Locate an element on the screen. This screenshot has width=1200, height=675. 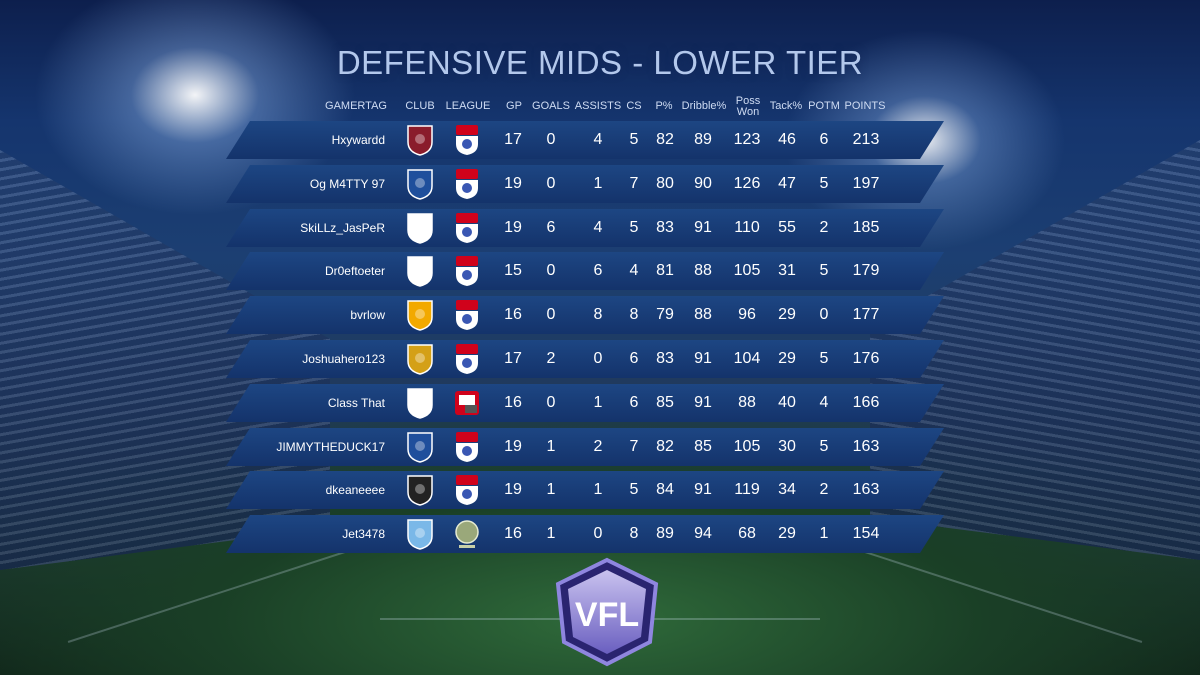
header-poss-line2: Won is located at coordinates (748, 112).